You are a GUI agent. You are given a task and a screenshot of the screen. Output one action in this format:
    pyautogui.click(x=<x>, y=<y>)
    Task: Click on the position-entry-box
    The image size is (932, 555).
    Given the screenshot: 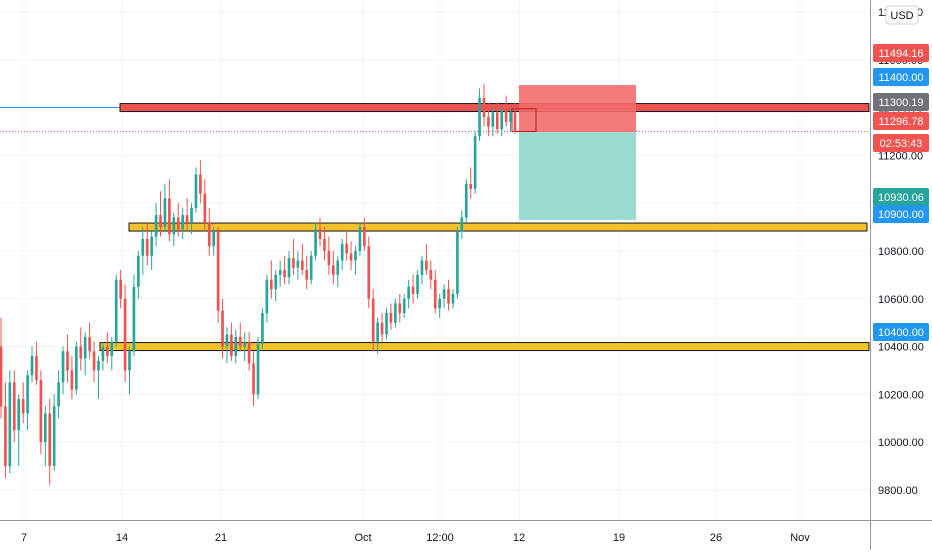 What is the action you would take?
    pyautogui.click(x=524, y=120)
    